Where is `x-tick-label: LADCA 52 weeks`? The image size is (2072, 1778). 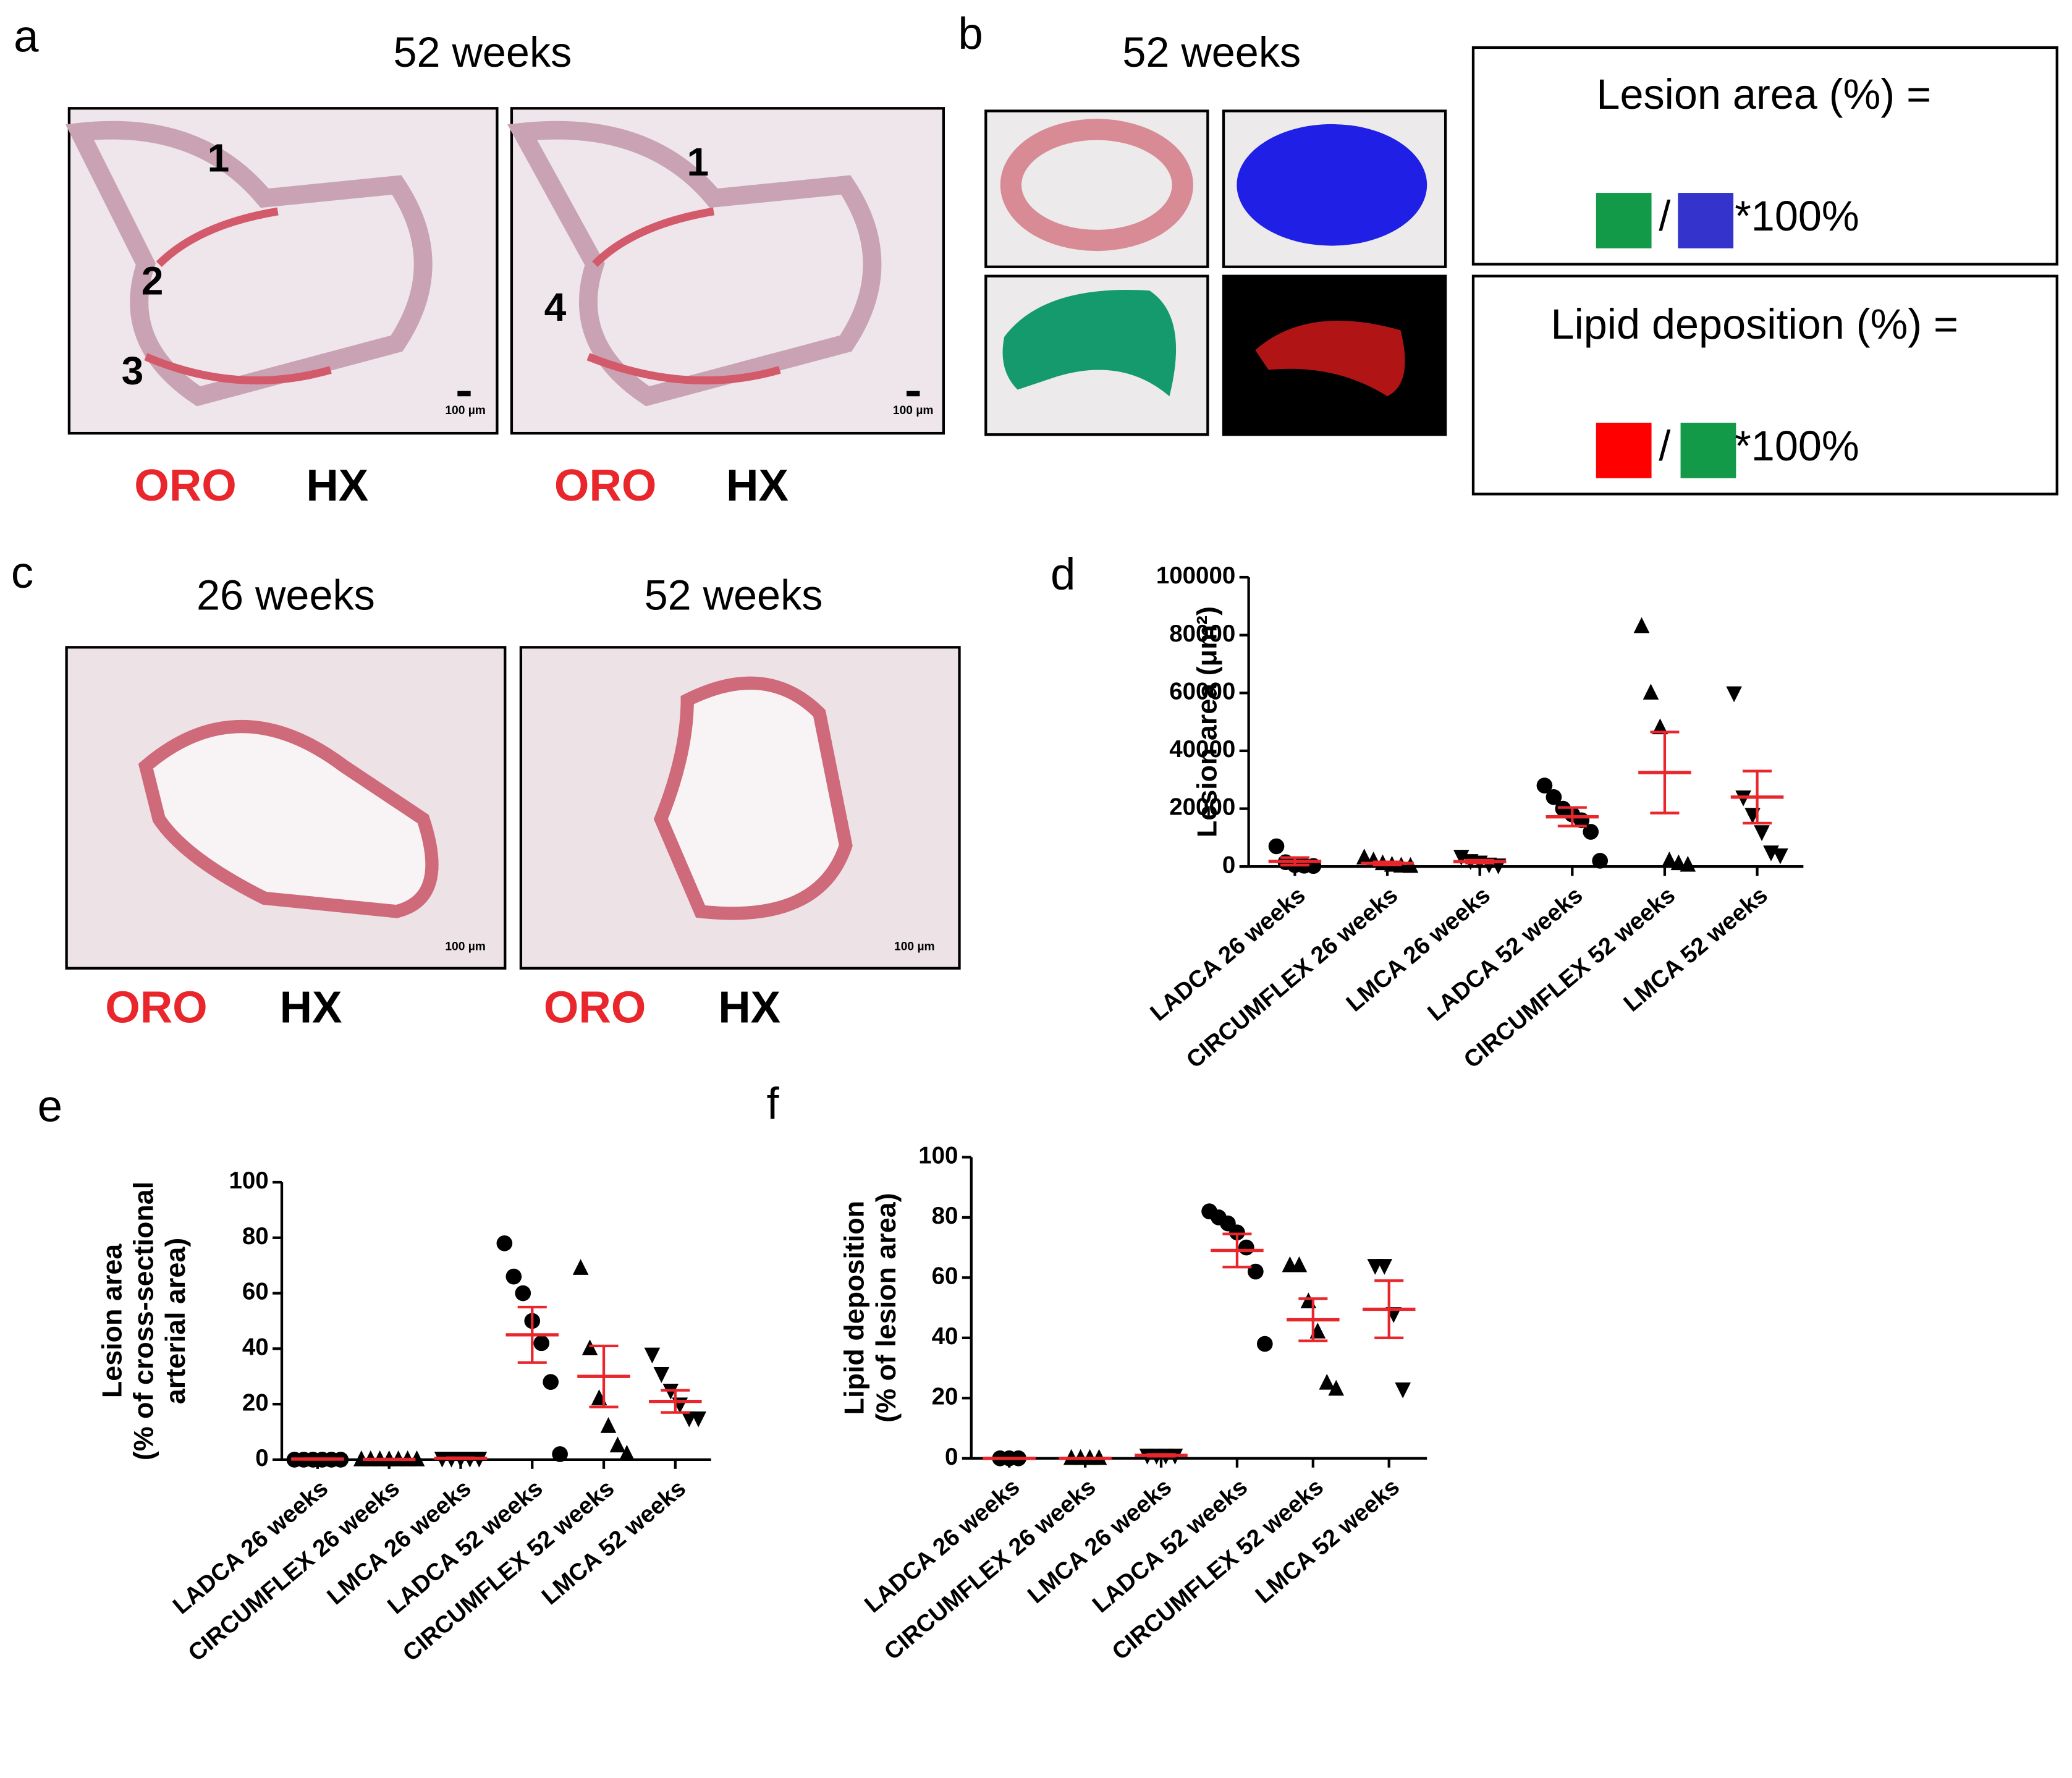 x-tick-label: LADCA 52 weeks is located at coordinates (1505, 954).